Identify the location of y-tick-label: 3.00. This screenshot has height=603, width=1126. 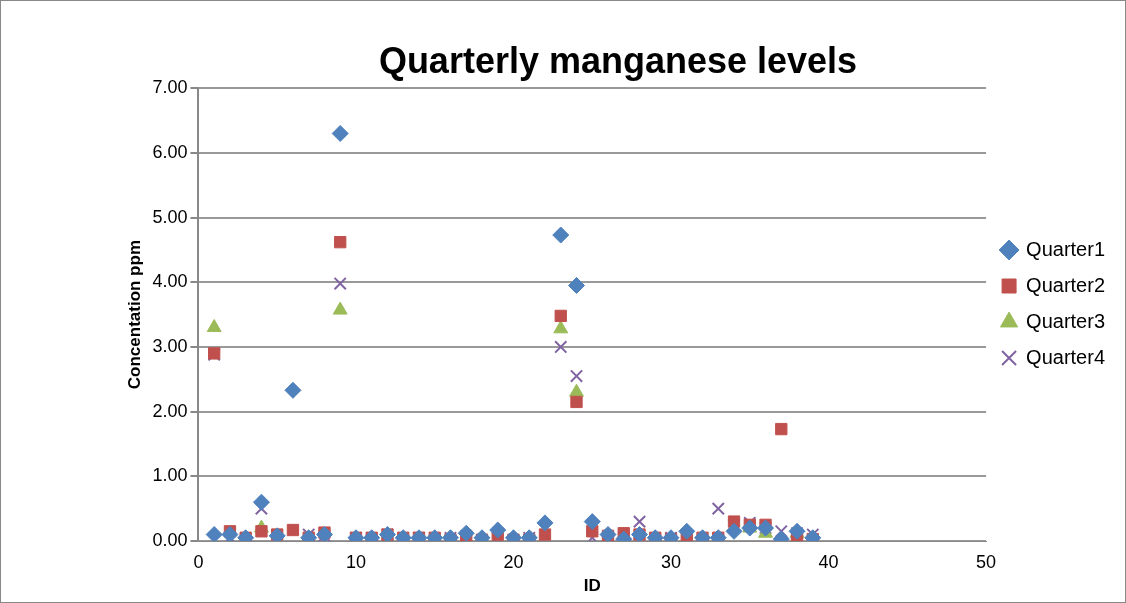
(170, 345).